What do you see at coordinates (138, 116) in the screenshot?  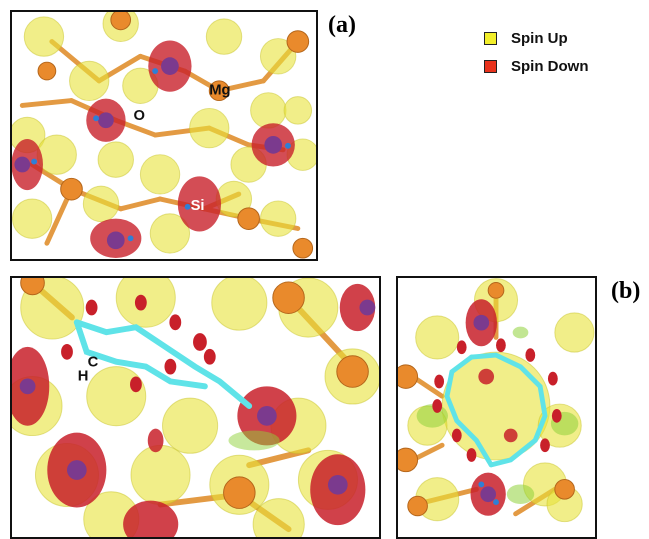 I see `atom-label-o: O` at bounding box center [138, 116].